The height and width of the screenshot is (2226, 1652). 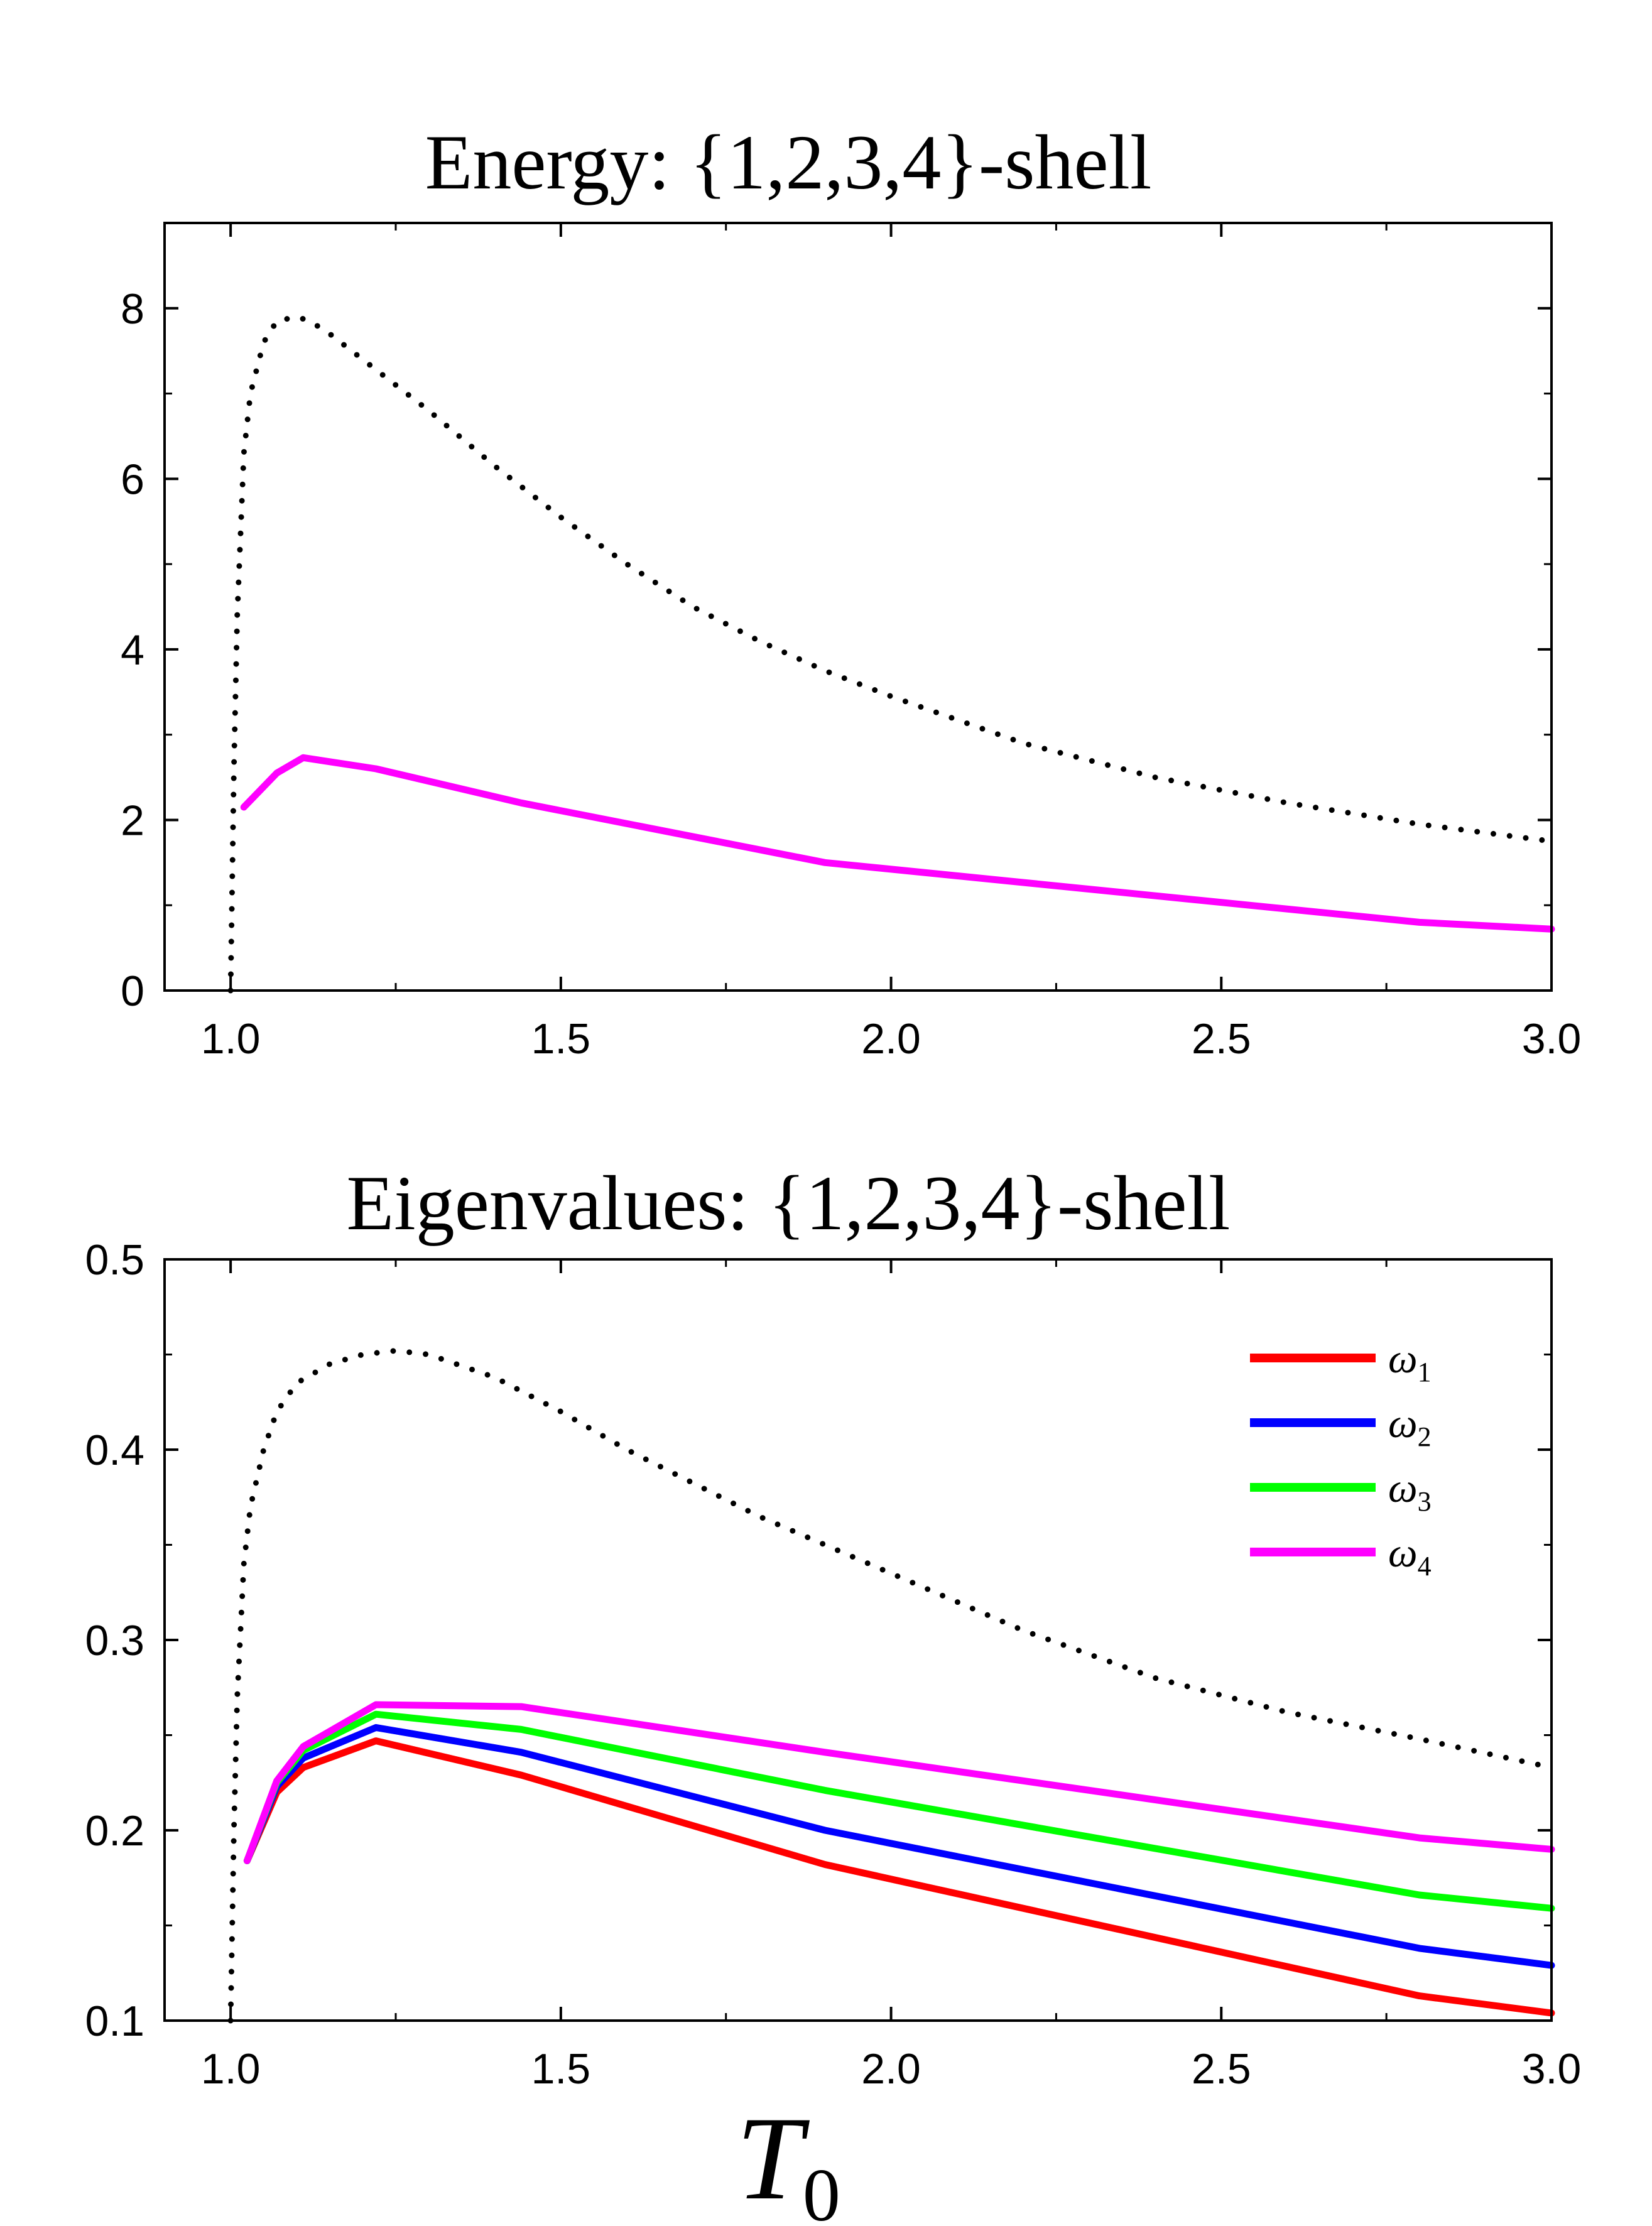 What do you see at coordinates (899, 1783) in the screenshot?
I see `eigenvalues-series-omega-4-line` at bounding box center [899, 1783].